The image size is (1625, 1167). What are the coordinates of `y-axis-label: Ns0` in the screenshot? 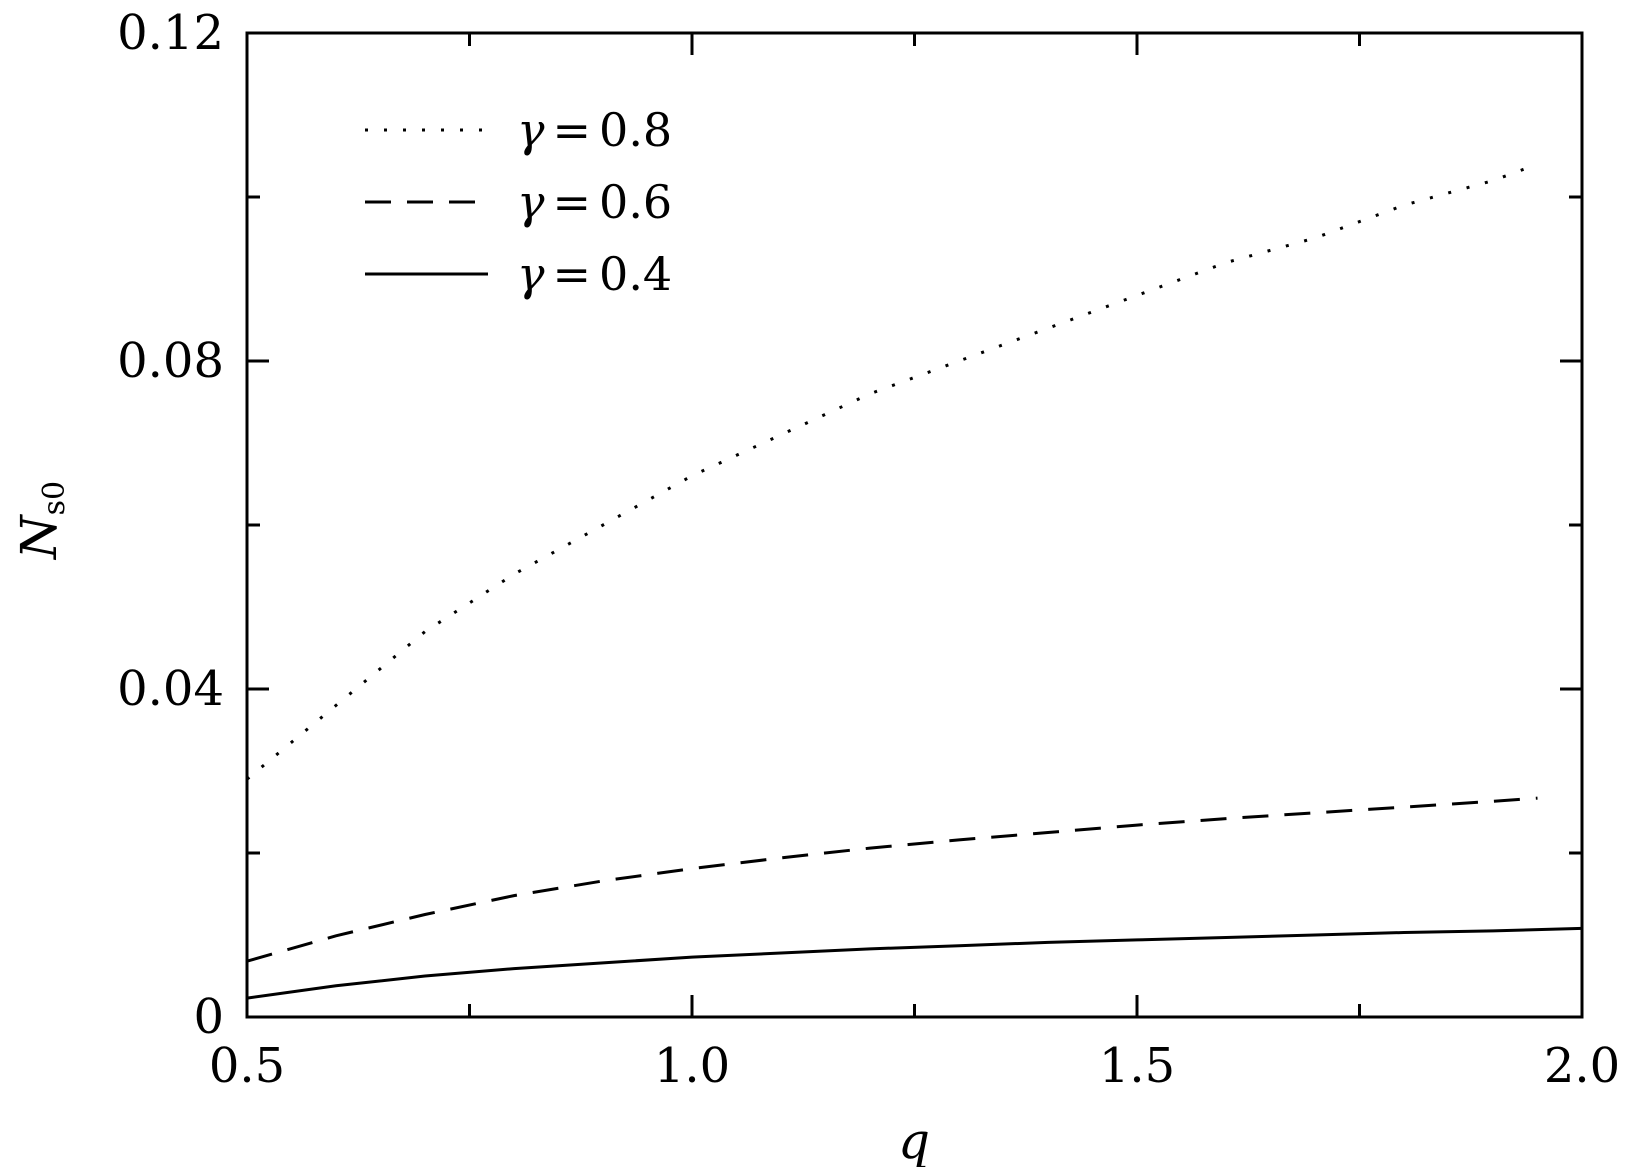 It's located at (41, 520).